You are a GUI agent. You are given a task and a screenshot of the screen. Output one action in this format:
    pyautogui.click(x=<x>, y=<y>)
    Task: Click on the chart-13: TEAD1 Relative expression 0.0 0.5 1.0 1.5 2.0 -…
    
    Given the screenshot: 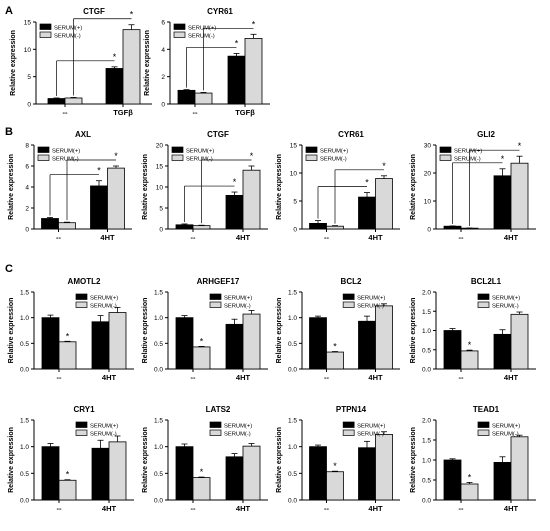 What is the action you would take?
    pyautogui.click(x=473, y=459)
    